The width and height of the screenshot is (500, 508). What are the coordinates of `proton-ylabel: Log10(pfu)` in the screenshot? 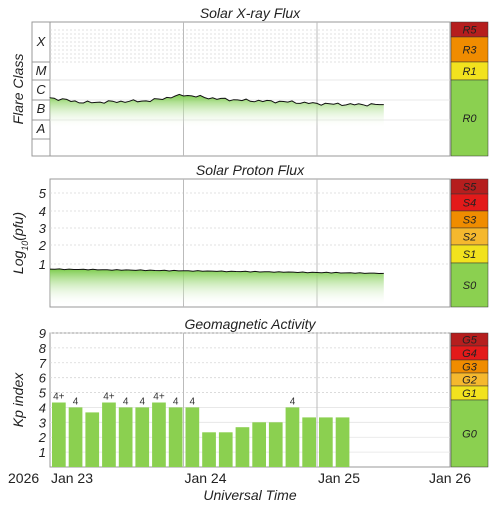 It's located at (20, 243).